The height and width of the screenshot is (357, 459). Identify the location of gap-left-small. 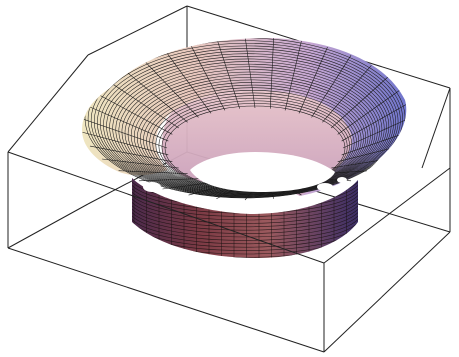
(167, 194).